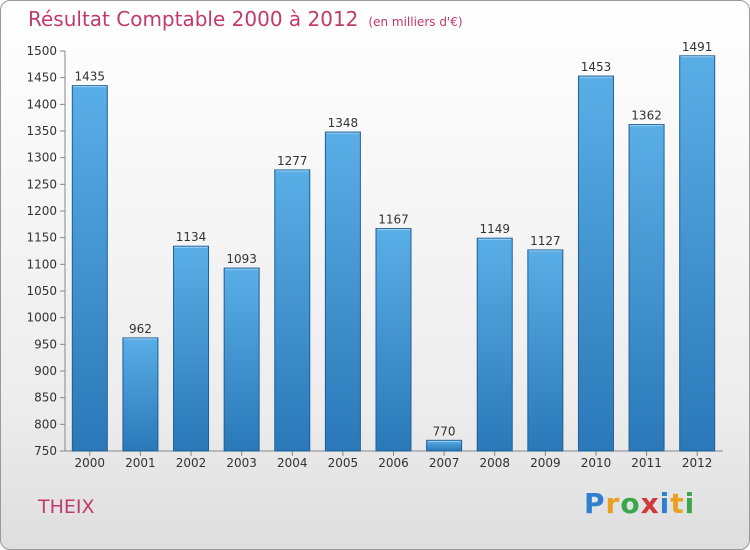 The image size is (750, 550). What do you see at coordinates (697, 253) in the screenshot?
I see `bar-2012` at bounding box center [697, 253].